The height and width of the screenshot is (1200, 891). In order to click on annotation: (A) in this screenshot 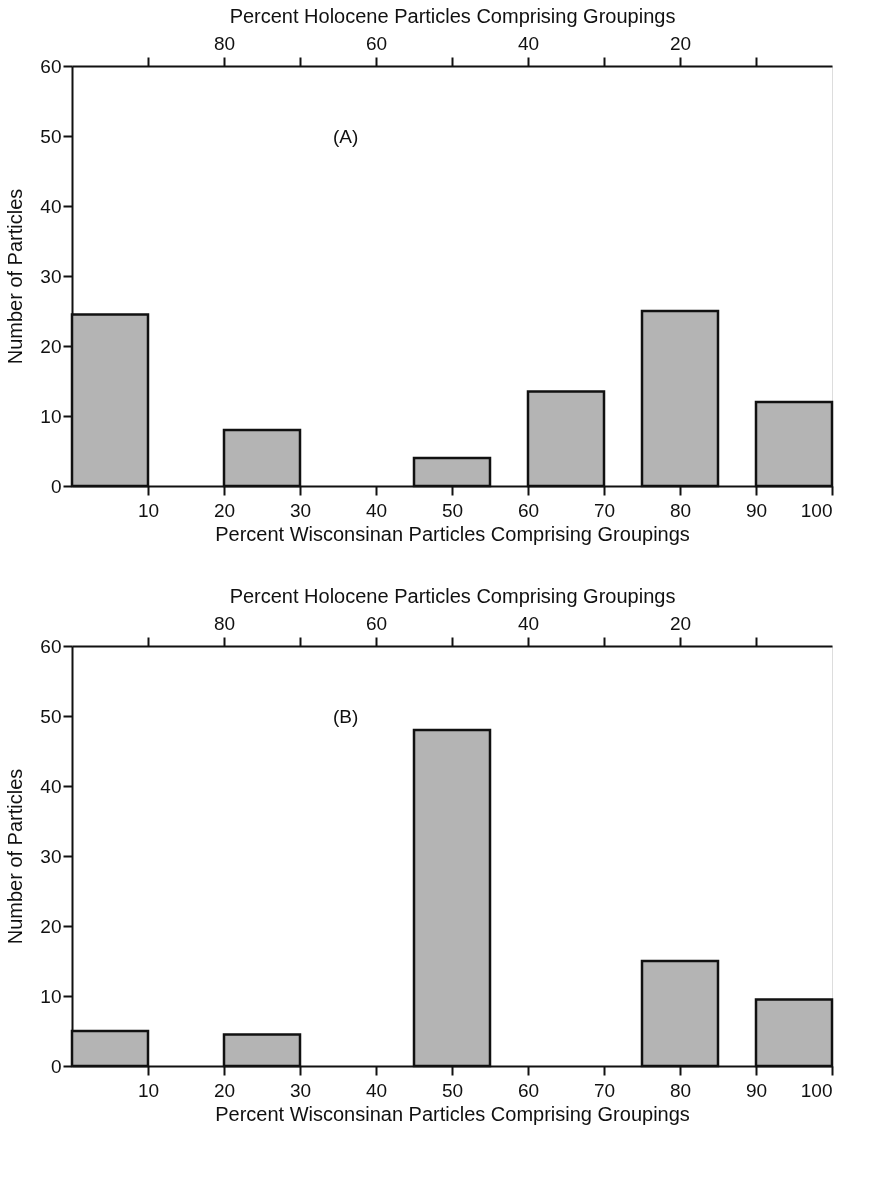, I will do `click(345, 137)`.